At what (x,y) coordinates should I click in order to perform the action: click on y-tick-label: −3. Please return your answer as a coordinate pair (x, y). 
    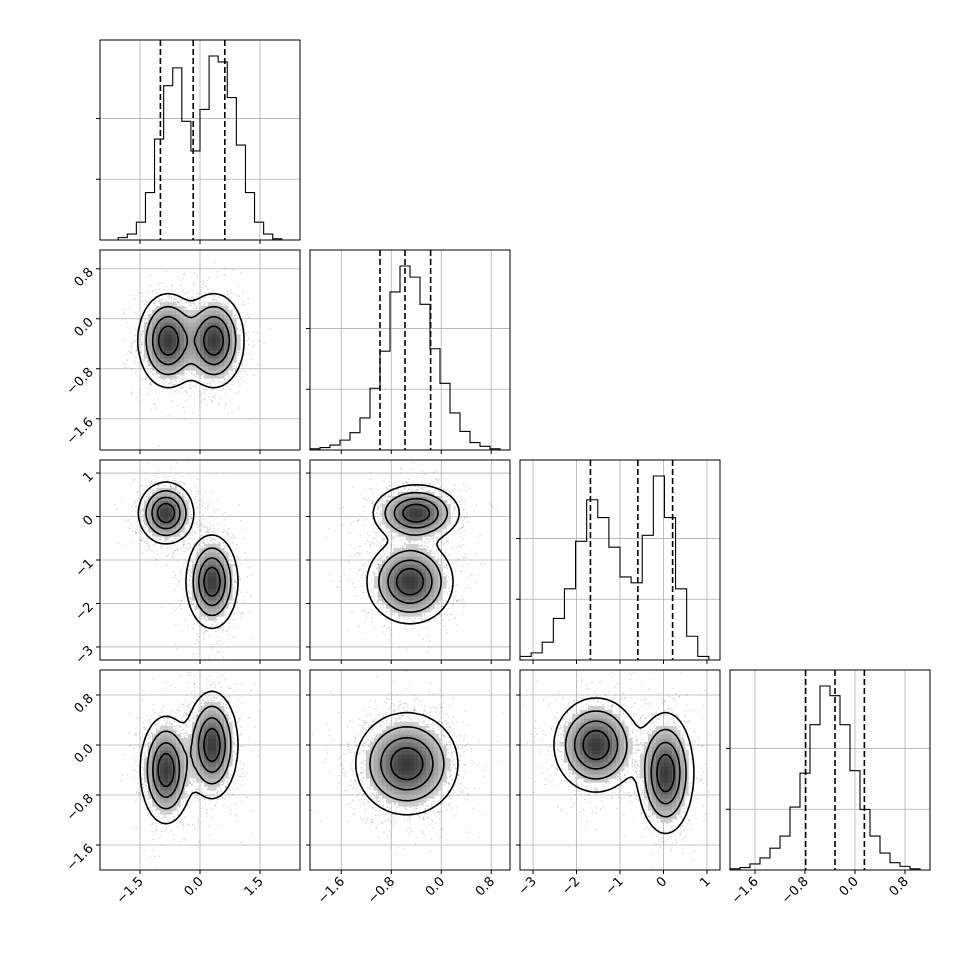
    Looking at the image, I should click on (85, 655).